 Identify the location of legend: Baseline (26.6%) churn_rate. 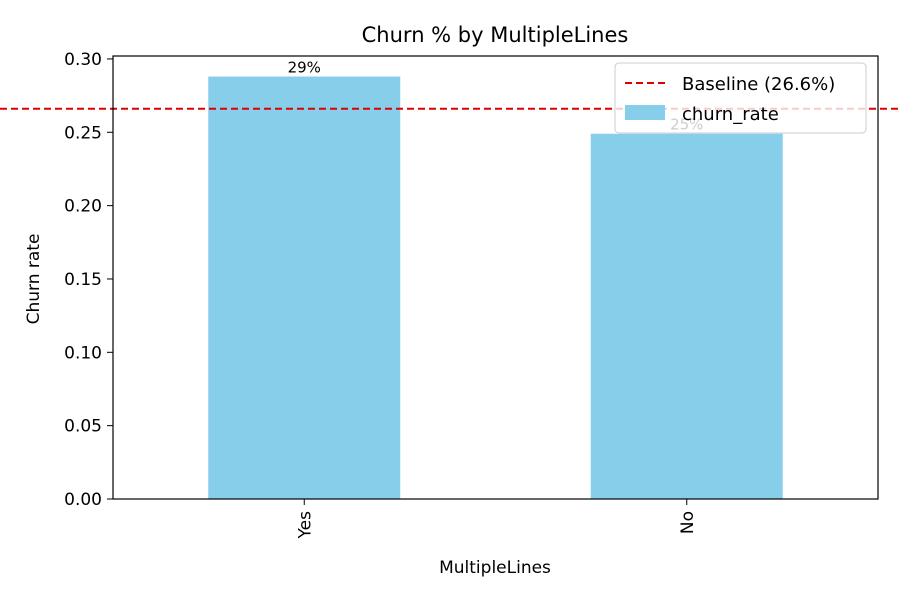
(740, 98).